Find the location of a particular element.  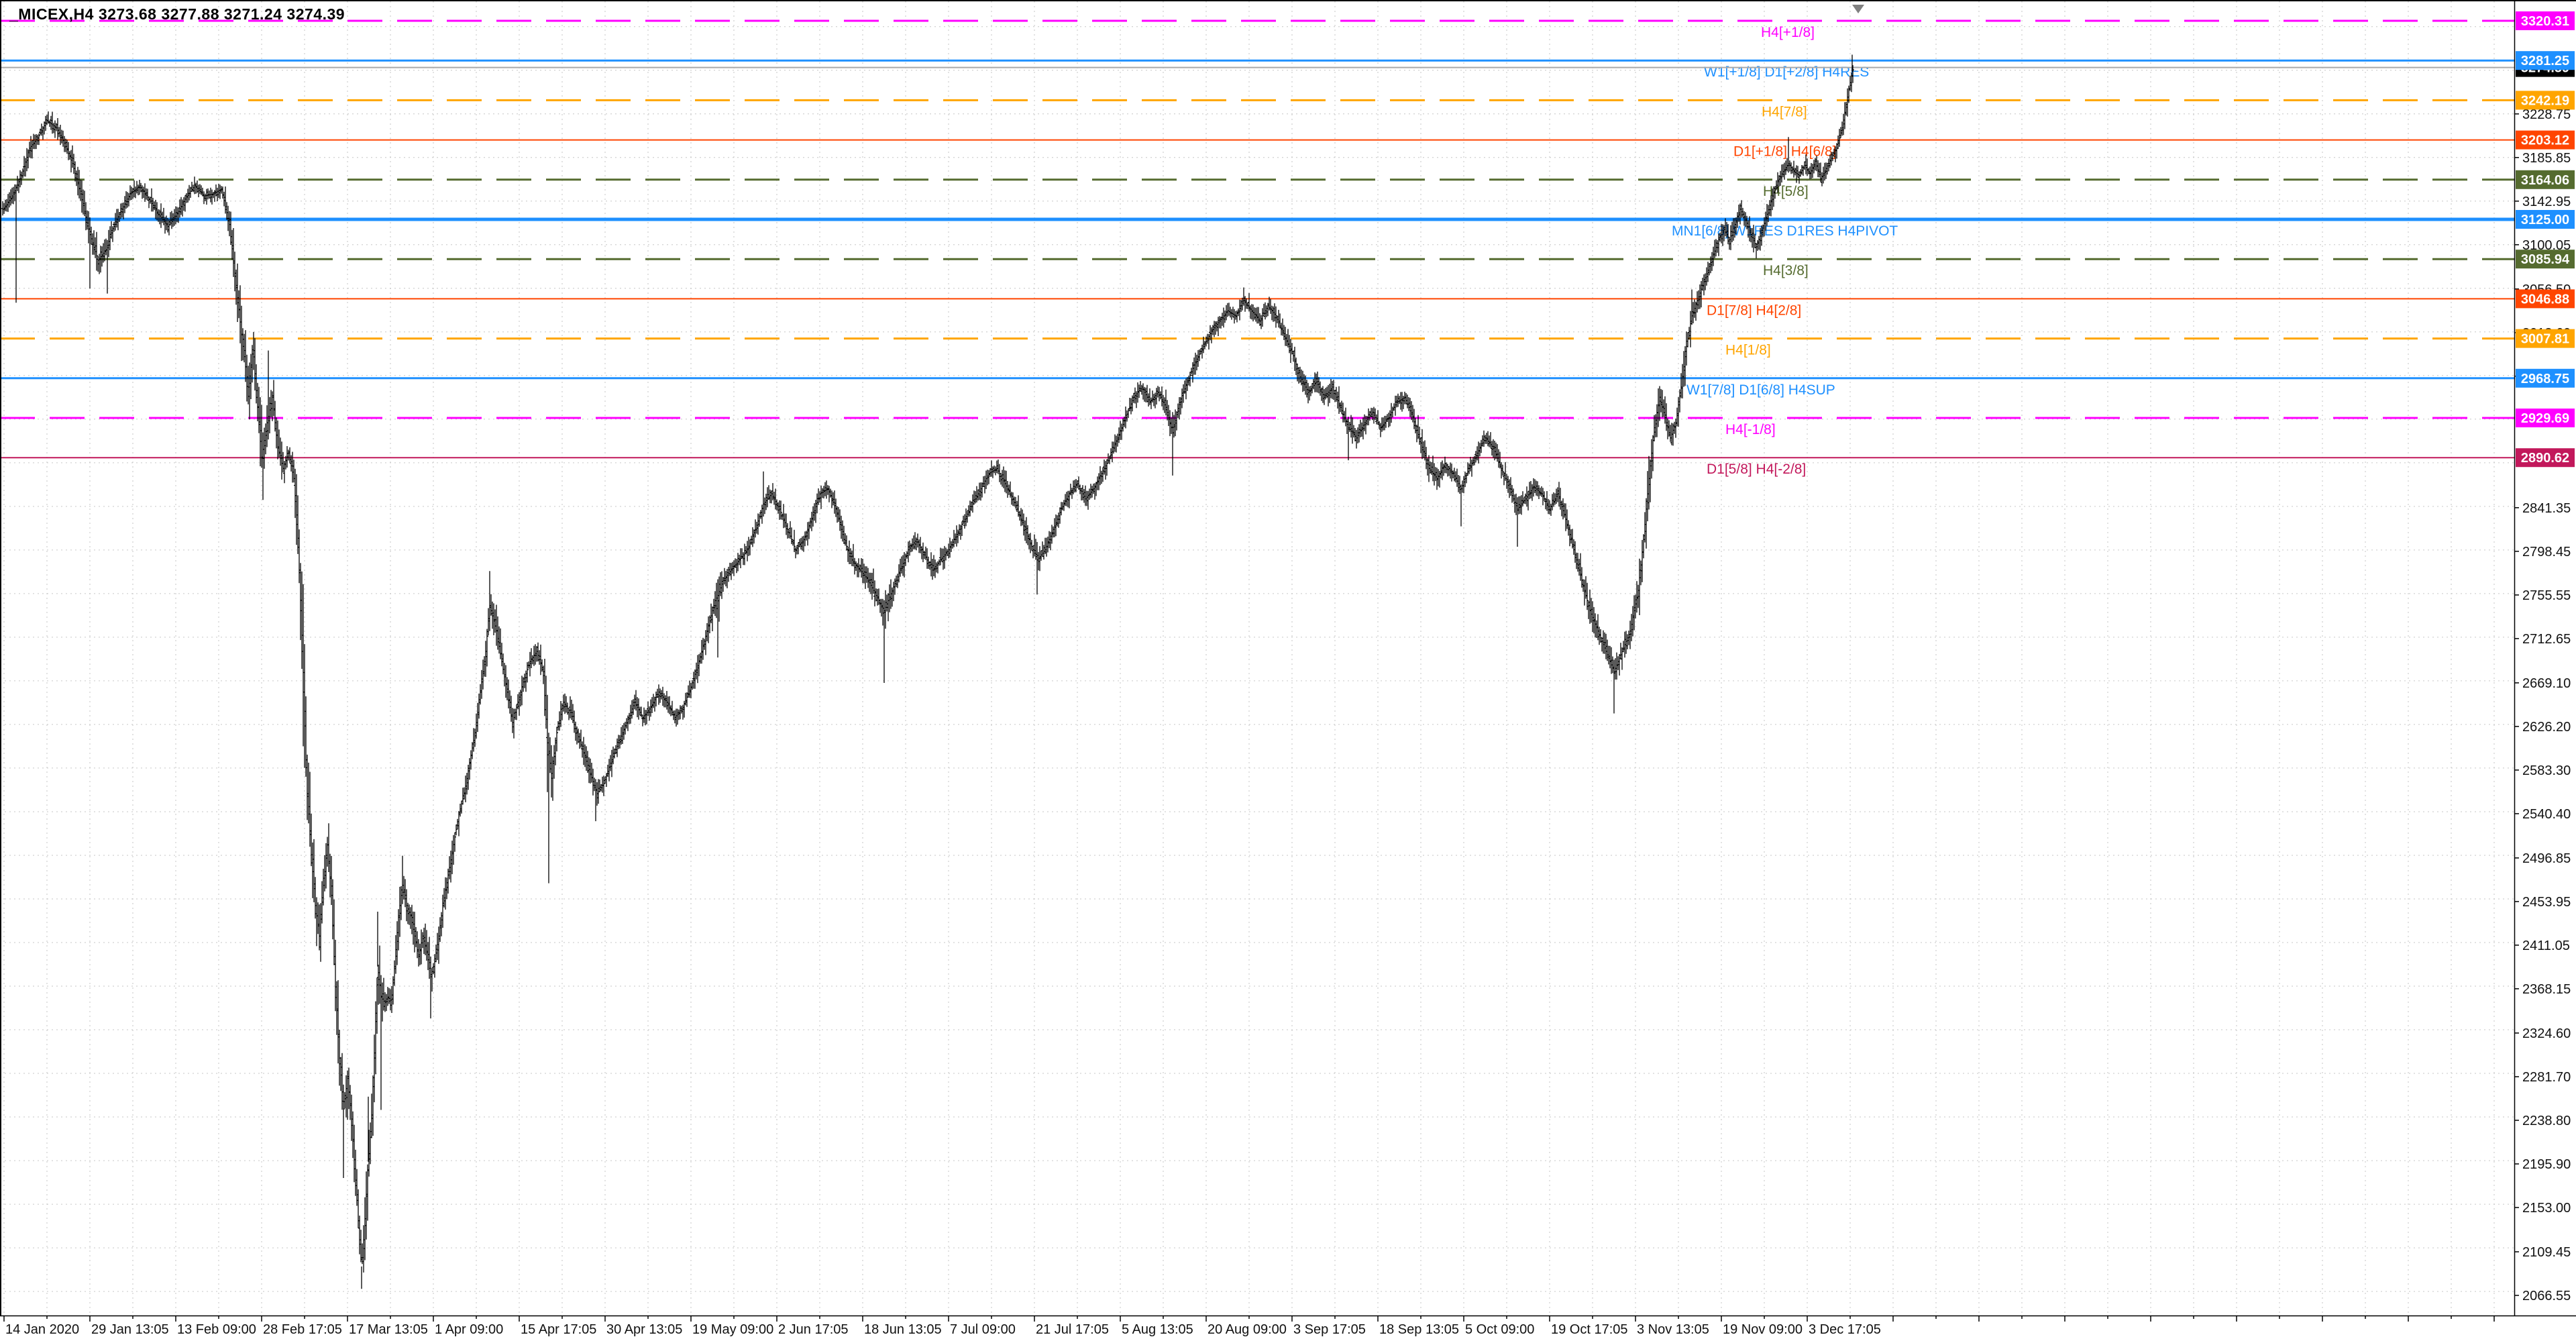

time-tick-label: 29 Jan 13:05 is located at coordinates (130, 1329).